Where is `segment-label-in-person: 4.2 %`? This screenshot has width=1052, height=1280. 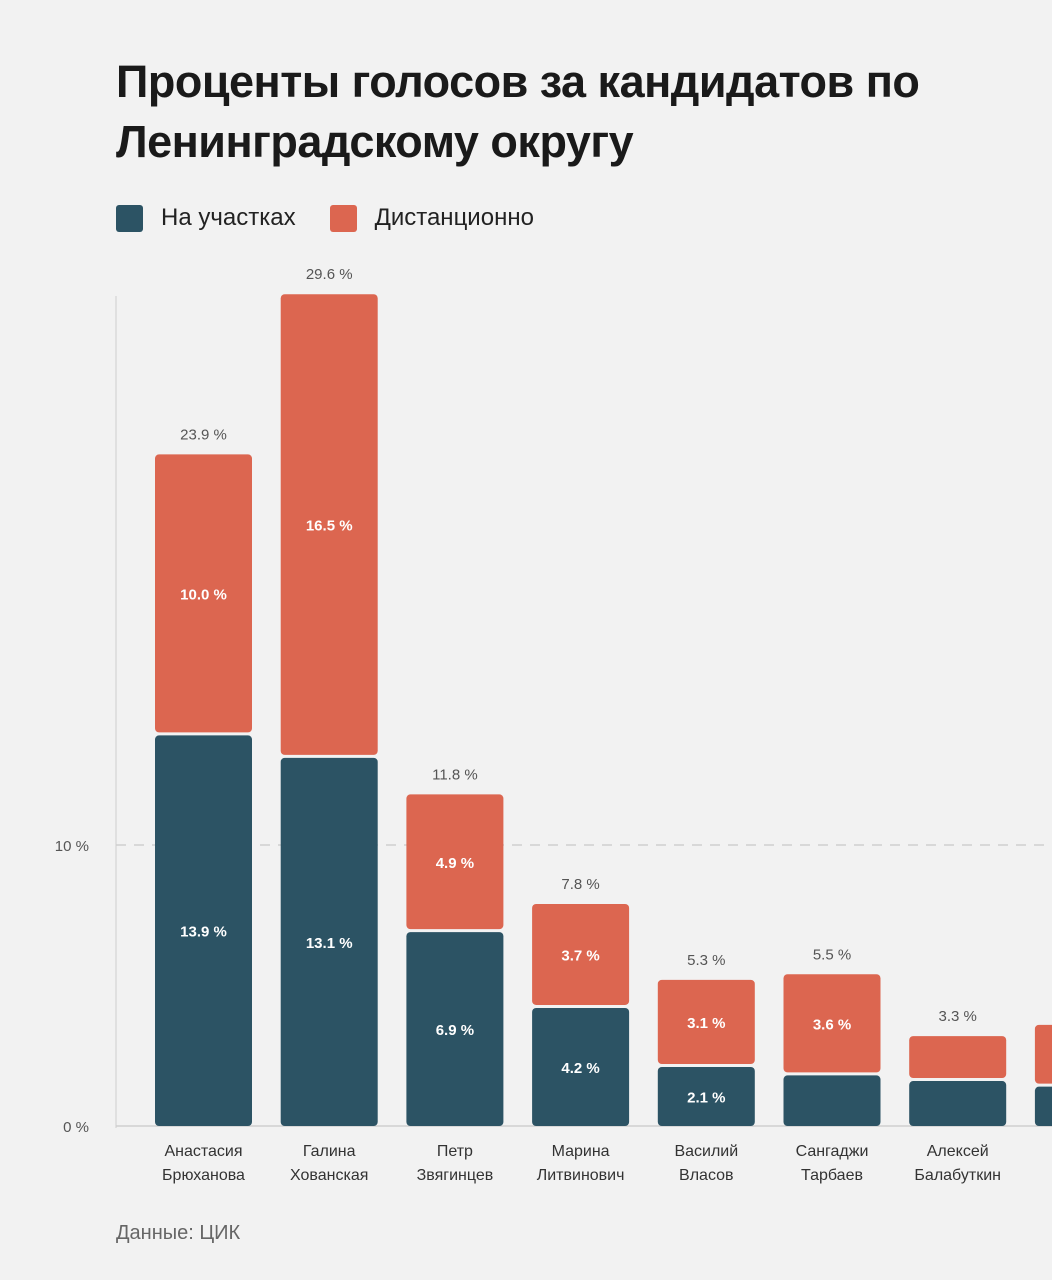 segment-label-in-person: 4.2 % is located at coordinates (580, 1068).